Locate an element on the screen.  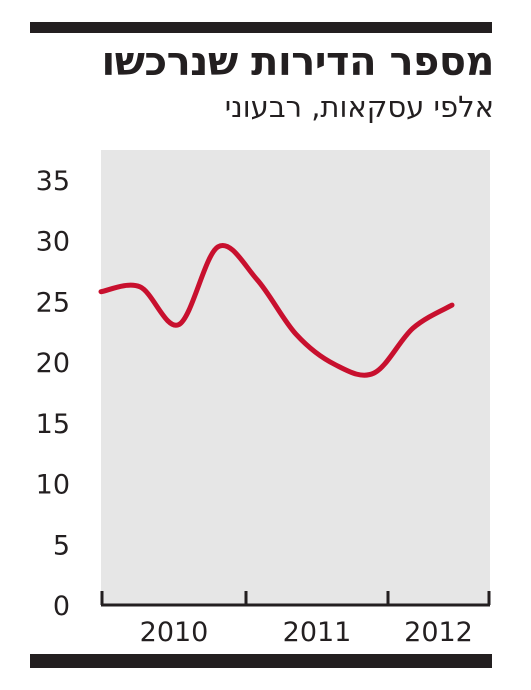
chart-title: מספר הדירות שנרכשו is located at coordinates (297, 62).